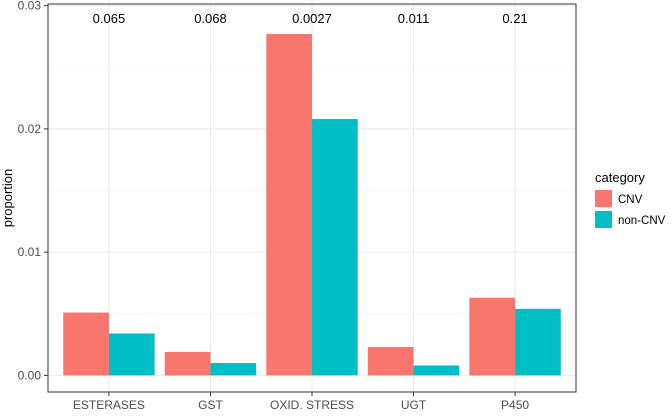 Image resolution: width=672 pixels, height=420 pixels. What do you see at coordinates (620, 177) in the screenshot?
I see `legend-title: category` at bounding box center [620, 177].